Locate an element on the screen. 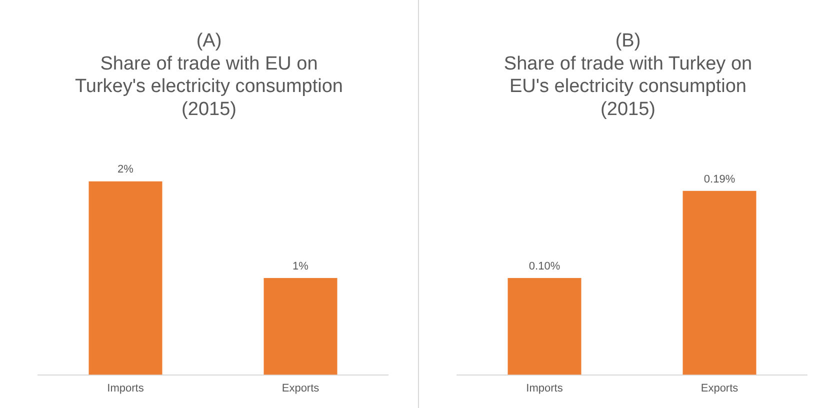 This screenshot has width=838, height=408. chart-title: (B) Share of trade with Turkey on EU's electricity consumption (2015) is located at coordinates (628, 75).